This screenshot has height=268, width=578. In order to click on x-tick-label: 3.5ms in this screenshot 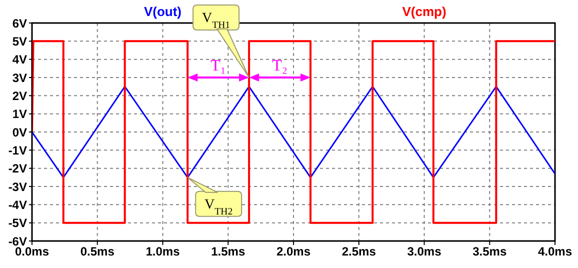, I will do `click(489, 251)`.